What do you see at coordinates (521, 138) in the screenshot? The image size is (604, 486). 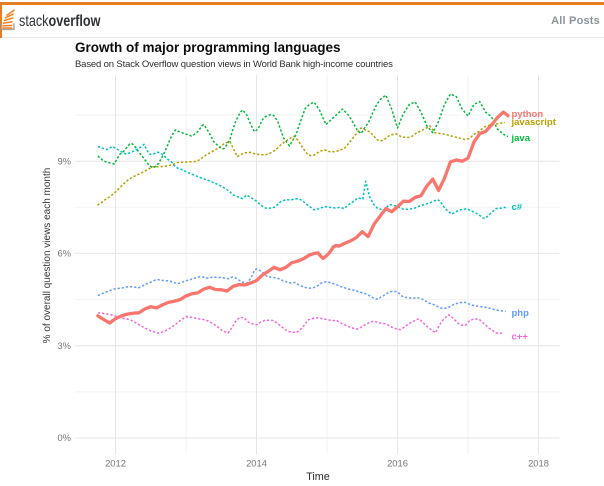 I see `svg-text: java` at bounding box center [521, 138].